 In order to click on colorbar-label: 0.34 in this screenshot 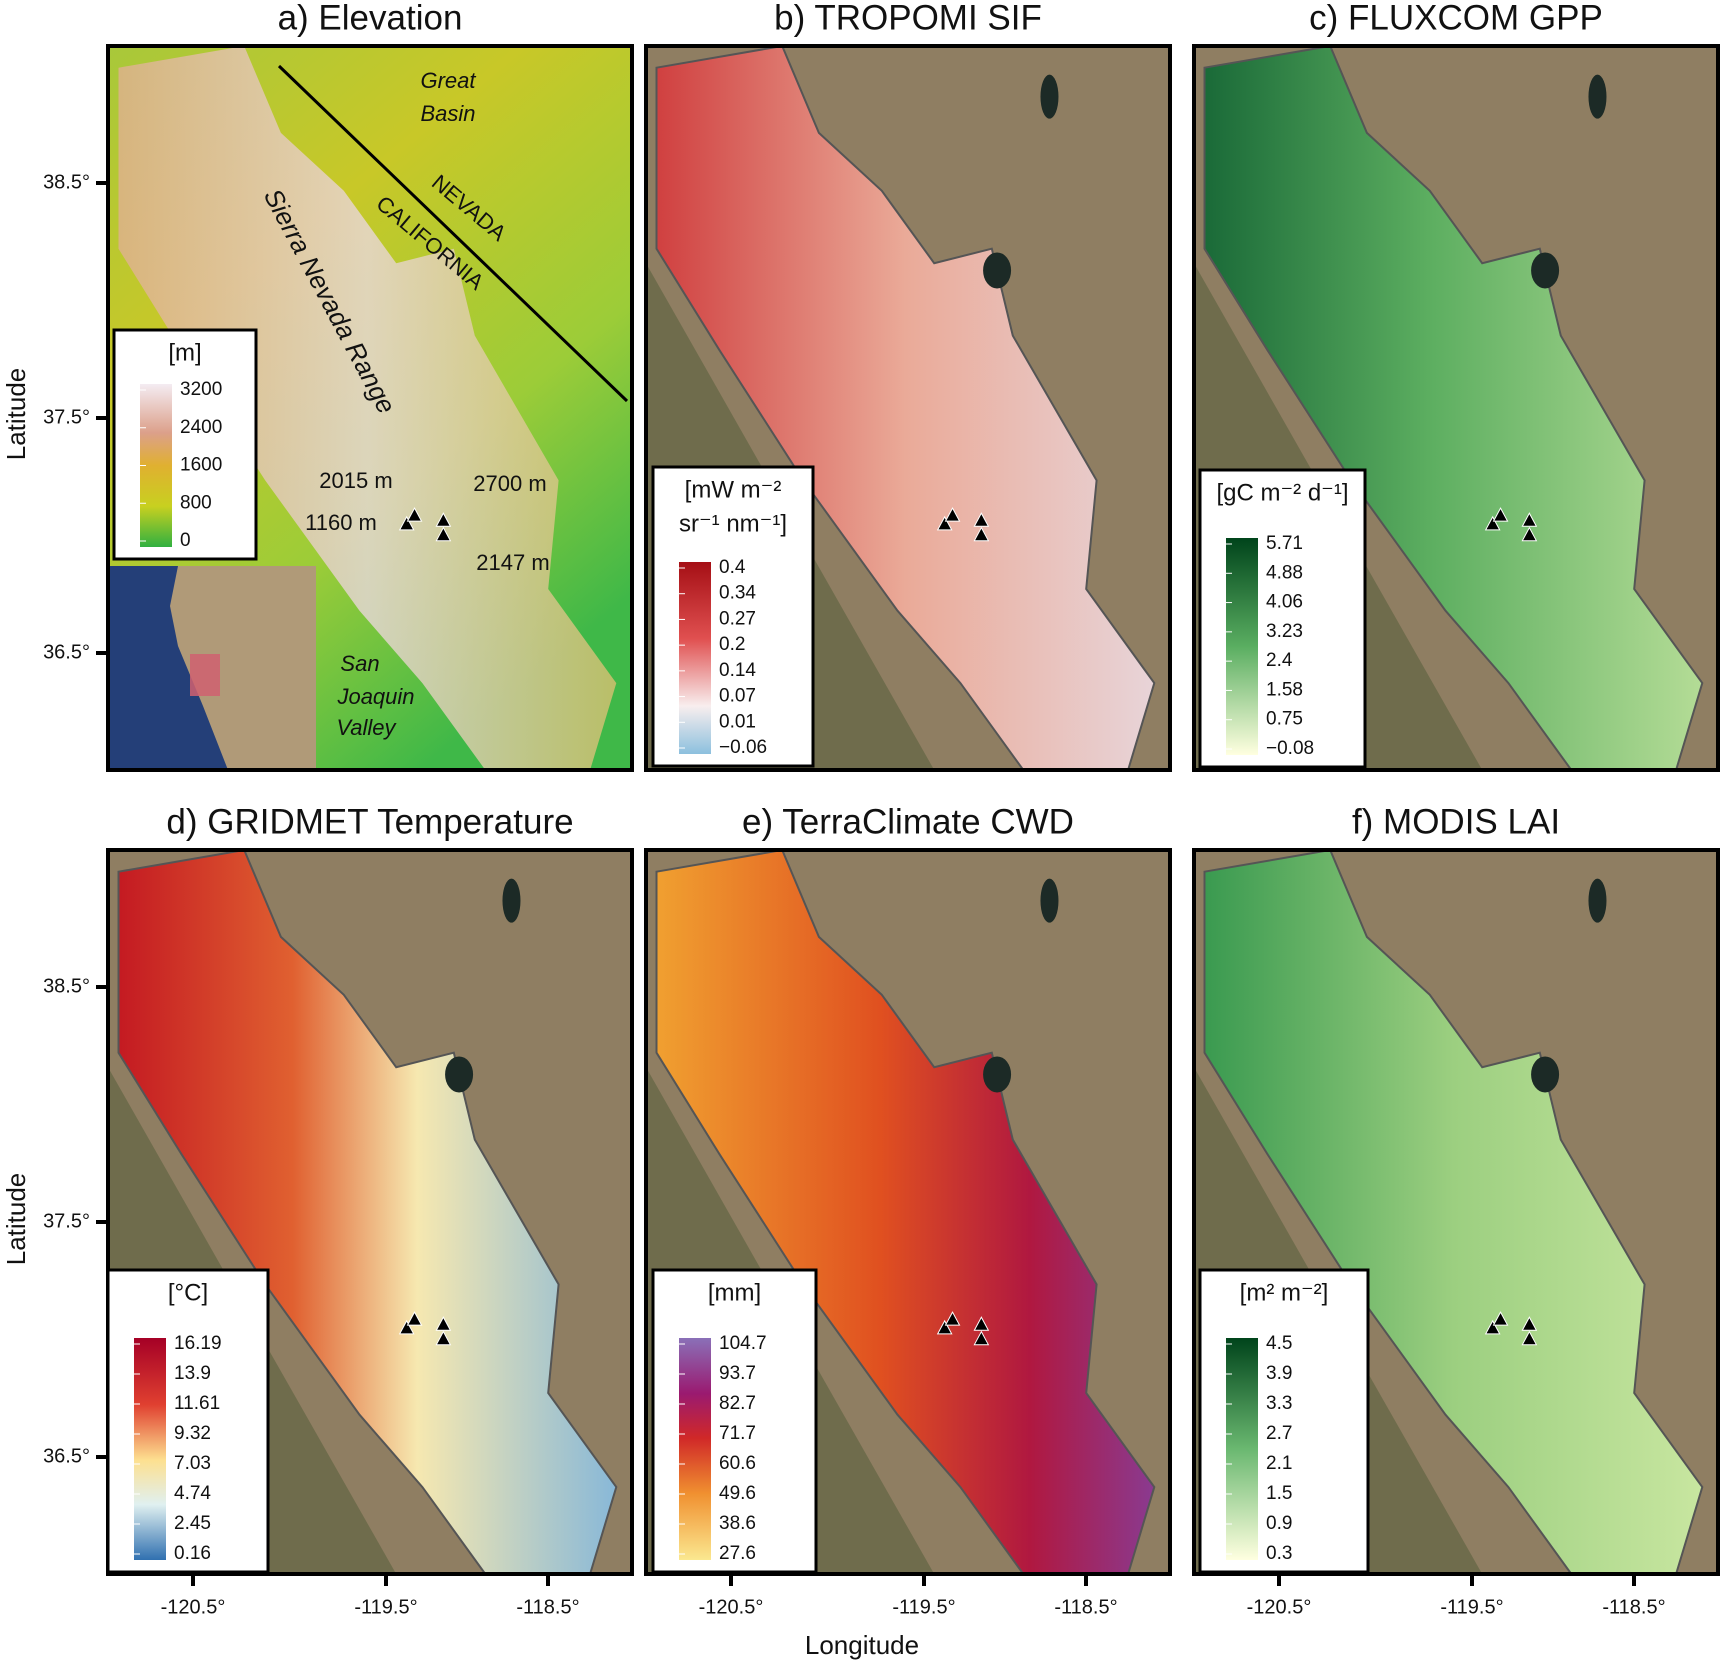, I will do `click(737, 593)`.